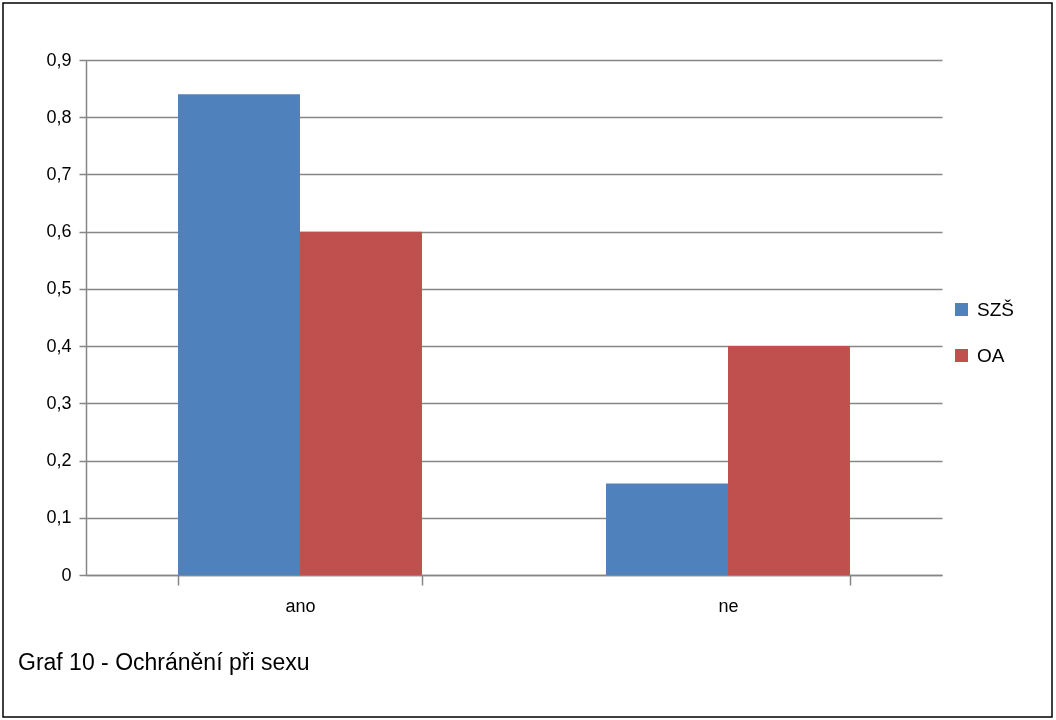 This screenshot has width=1056, height=720. Describe the element at coordinates (991, 355) in the screenshot. I see `legend-label: OA` at that location.